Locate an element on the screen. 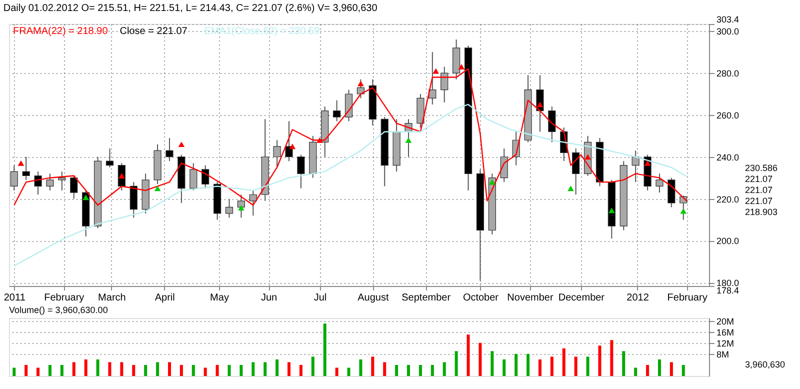  x-tick-label: May is located at coordinates (219, 298).